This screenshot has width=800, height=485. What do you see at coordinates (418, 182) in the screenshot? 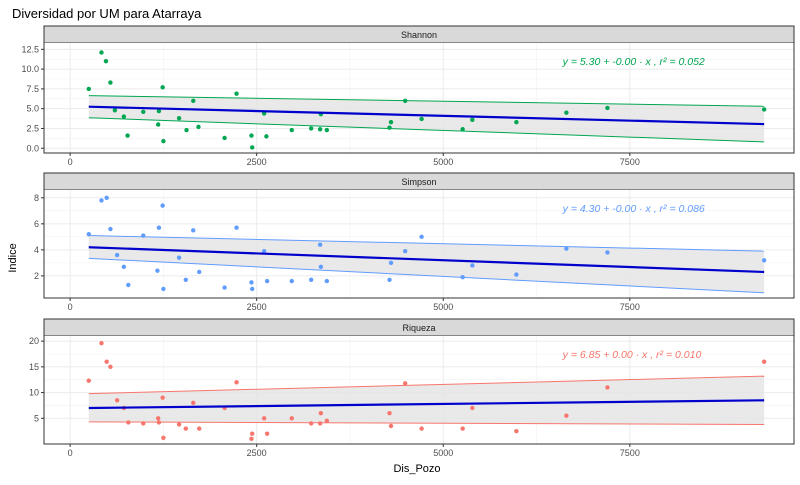
I see `strip-label-simpson: Simpson` at bounding box center [418, 182].